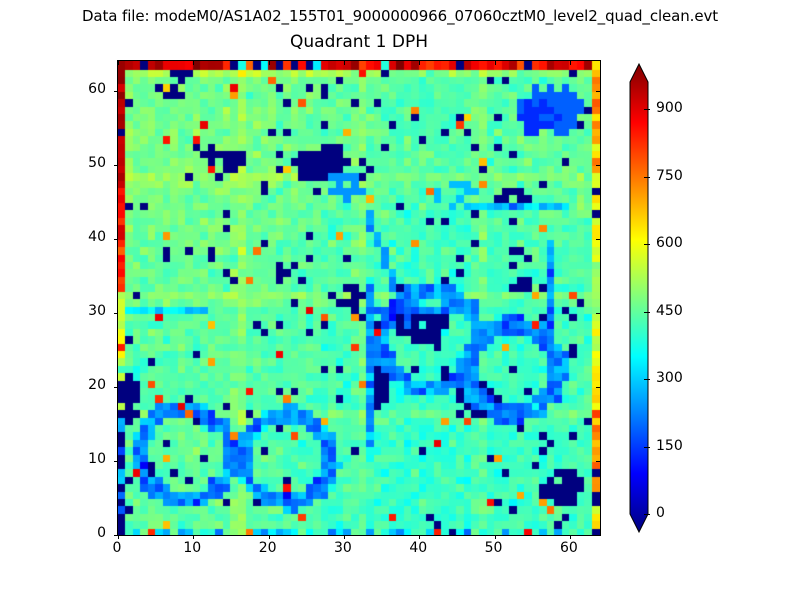  I want to click on colorbar-tick-label: 450, so click(669, 310).